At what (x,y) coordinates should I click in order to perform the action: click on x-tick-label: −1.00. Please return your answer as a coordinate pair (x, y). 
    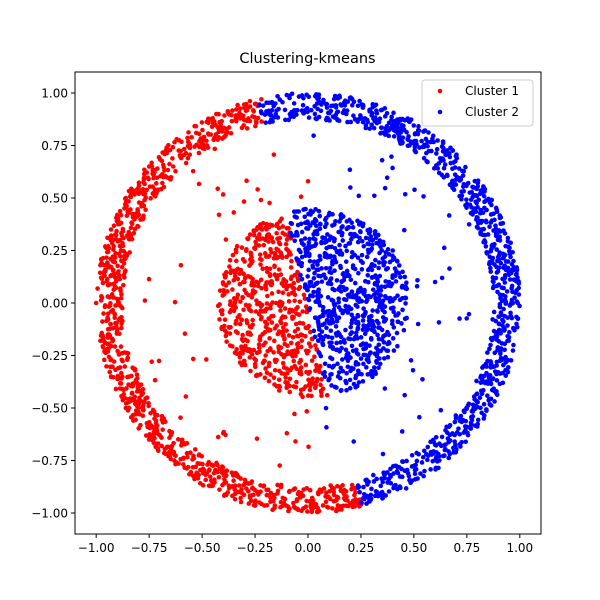
    Looking at the image, I should click on (96, 548).